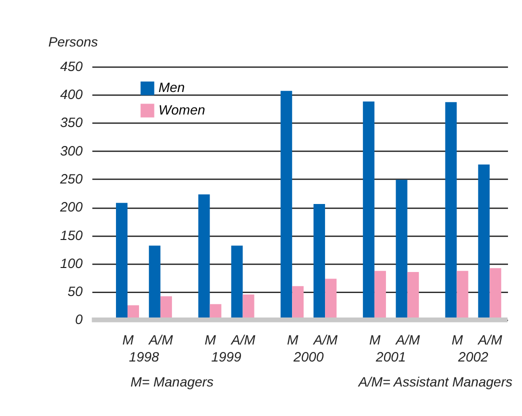  What do you see at coordinates (390, 356) in the screenshot?
I see `text: 2001` at bounding box center [390, 356].